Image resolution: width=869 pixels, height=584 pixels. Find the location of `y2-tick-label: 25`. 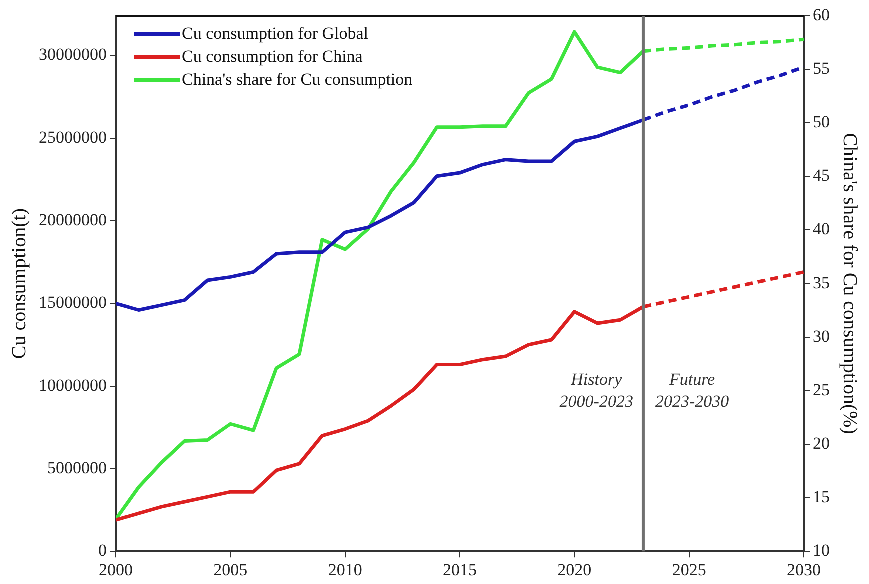

y2-tick-label: 25 is located at coordinates (821, 390).